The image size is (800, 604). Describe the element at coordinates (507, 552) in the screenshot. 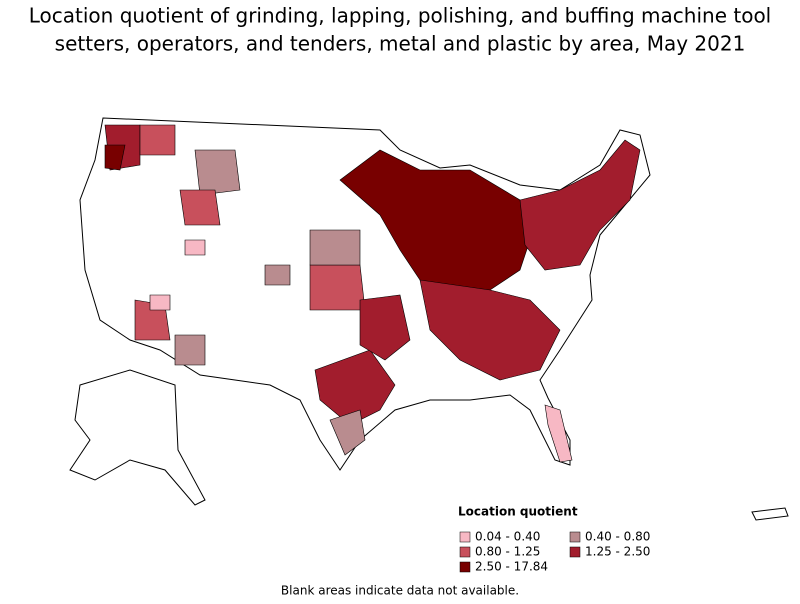

I see `legend-label: 0.80 - 1.25` at that location.